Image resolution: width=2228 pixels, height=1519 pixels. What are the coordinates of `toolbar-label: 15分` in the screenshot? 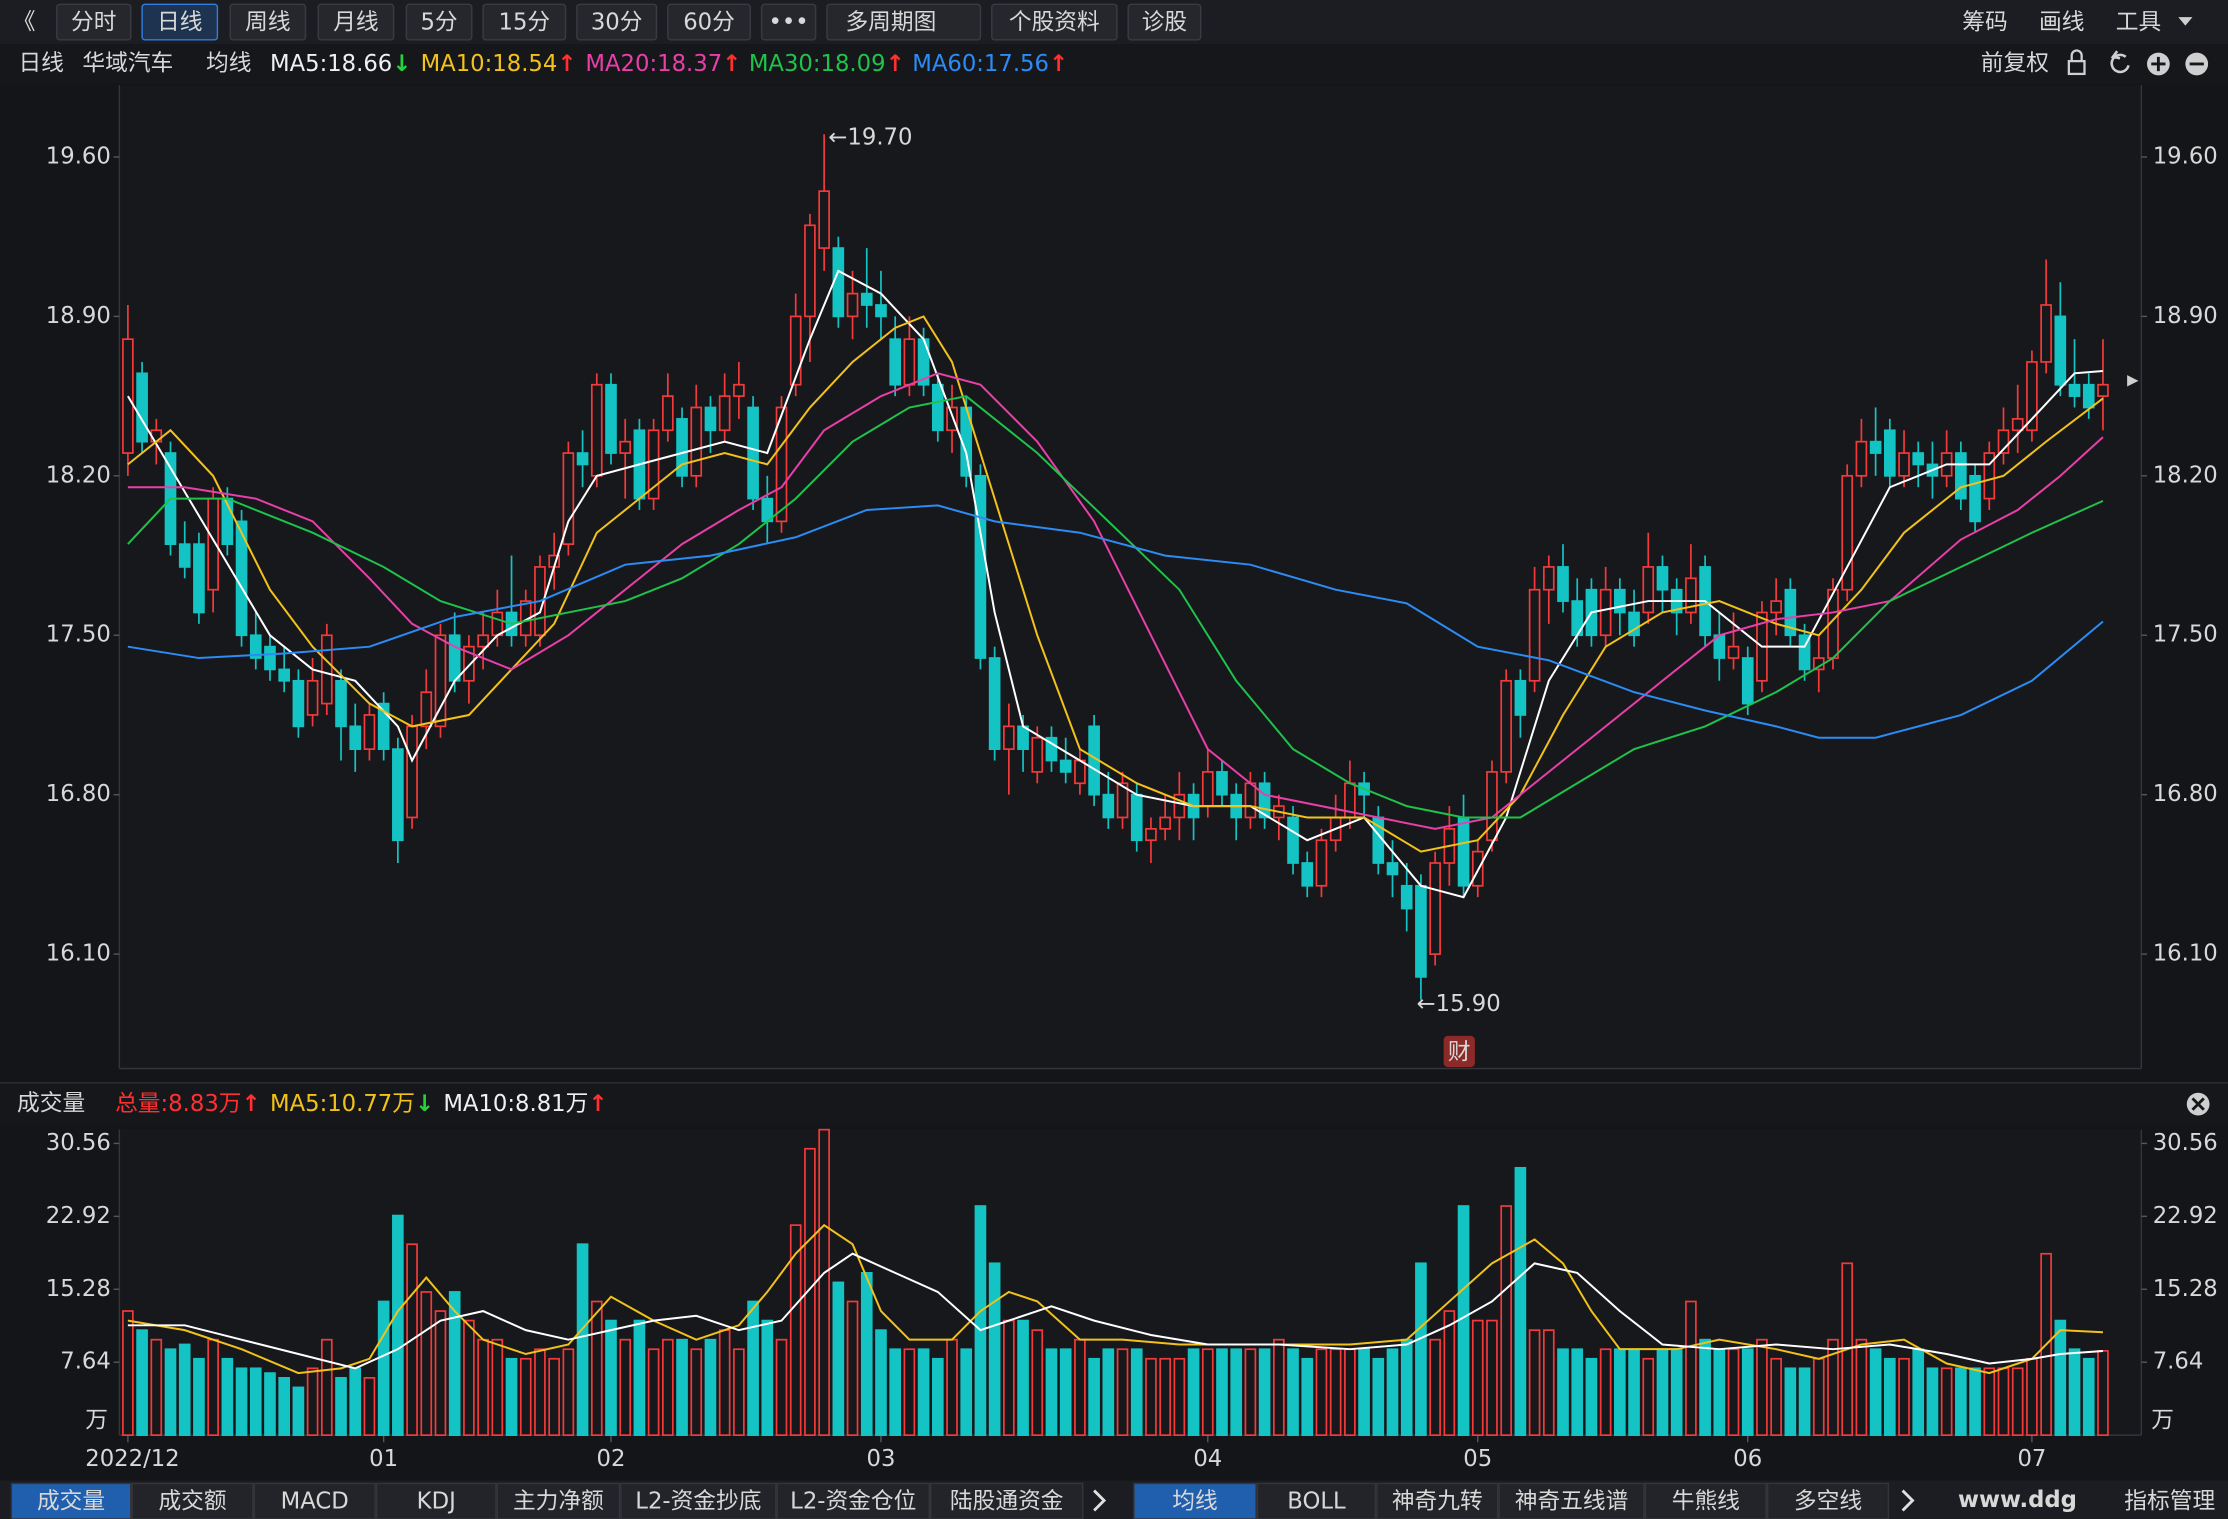 It's located at (524, 22).